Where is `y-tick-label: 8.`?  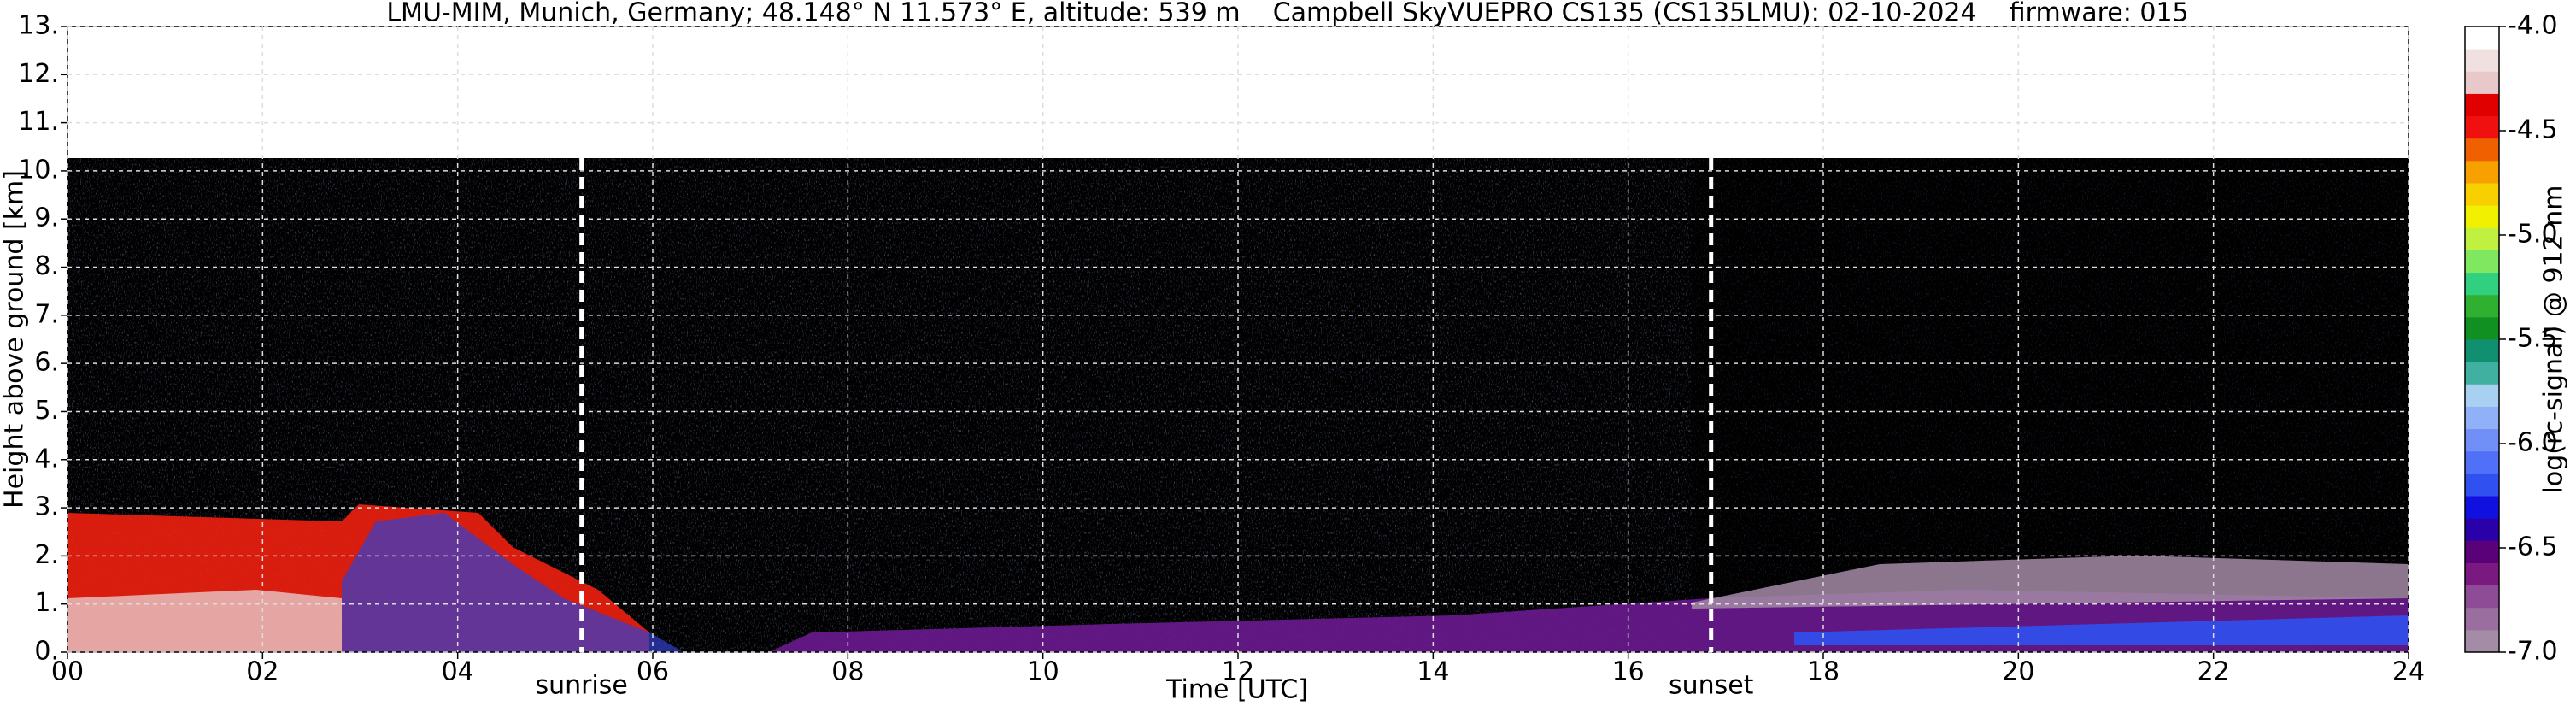 y-tick-label: 8. is located at coordinates (46, 266).